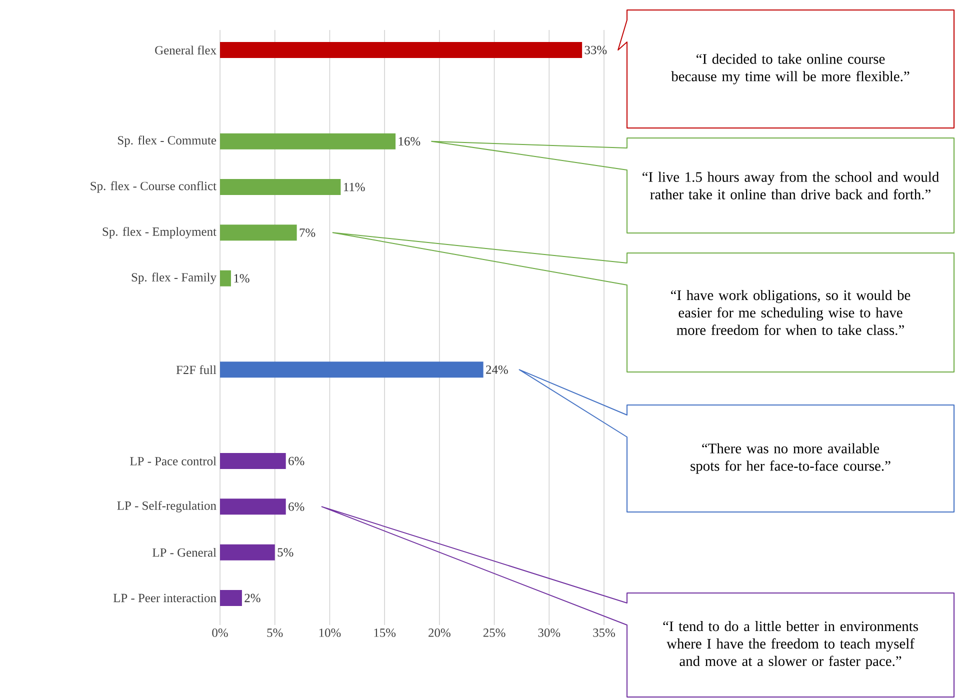  Describe the element at coordinates (354, 187) in the screenshot. I see `data-label: 11%` at that location.